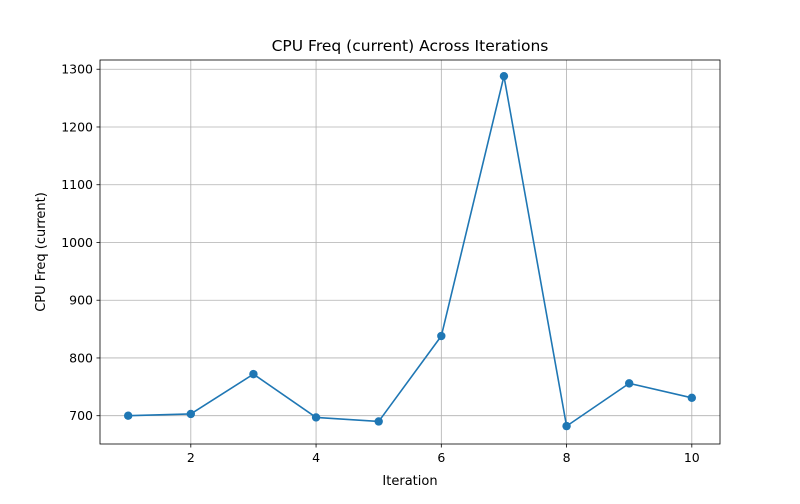 This screenshot has height=504, width=800. Describe the element at coordinates (81, 357) in the screenshot. I see `y-tick-label: 800` at that location.